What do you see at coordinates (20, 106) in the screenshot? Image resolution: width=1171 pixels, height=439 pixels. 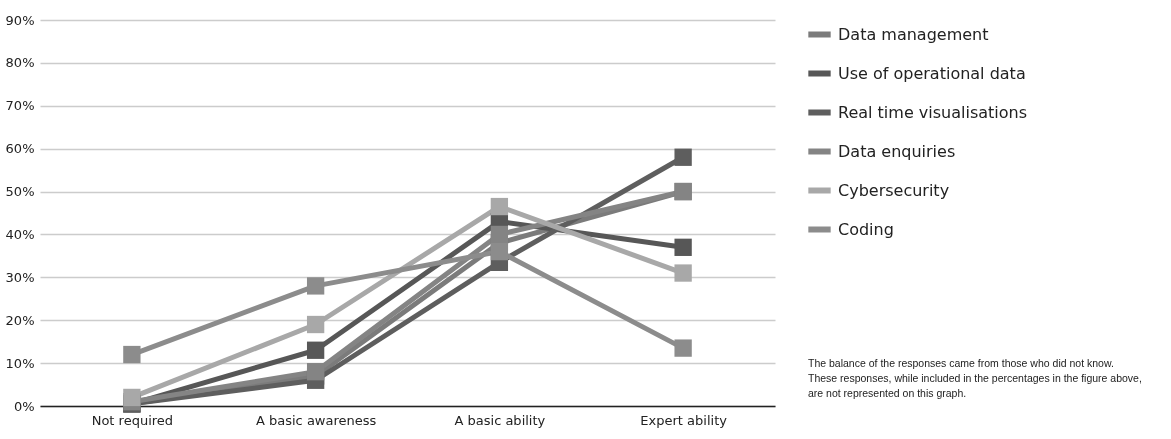 I see `y-tick-label: 70%` at bounding box center [20, 106].